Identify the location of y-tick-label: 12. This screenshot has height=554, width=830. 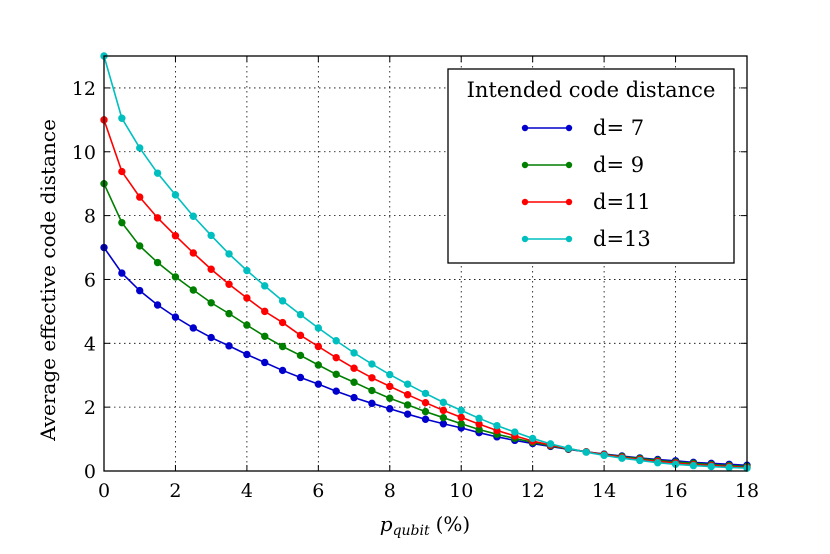
(84, 89).